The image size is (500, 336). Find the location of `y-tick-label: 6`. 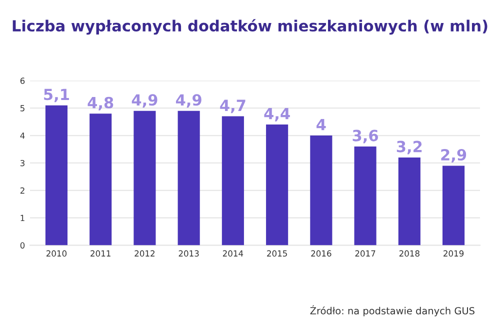

y-tick-label: 6 is located at coordinates (22, 81).